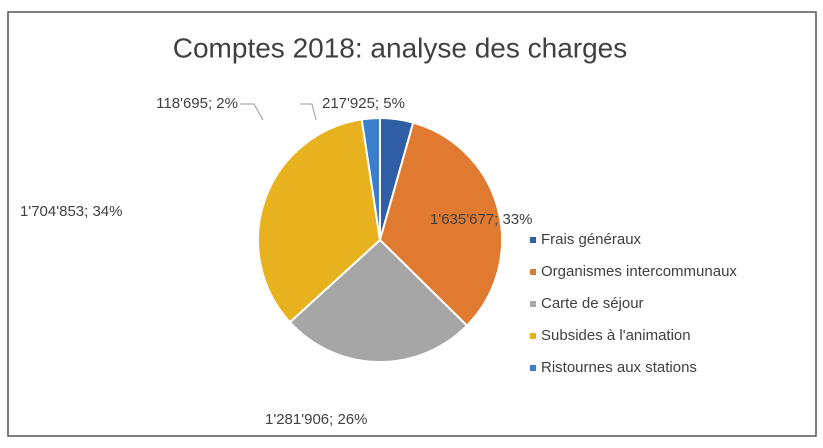 This screenshot has width=823, height=448. Describe the element at coordinates (316, 419) in the screenshot. I see `data-label: 1'281'906; 26%` at that location.